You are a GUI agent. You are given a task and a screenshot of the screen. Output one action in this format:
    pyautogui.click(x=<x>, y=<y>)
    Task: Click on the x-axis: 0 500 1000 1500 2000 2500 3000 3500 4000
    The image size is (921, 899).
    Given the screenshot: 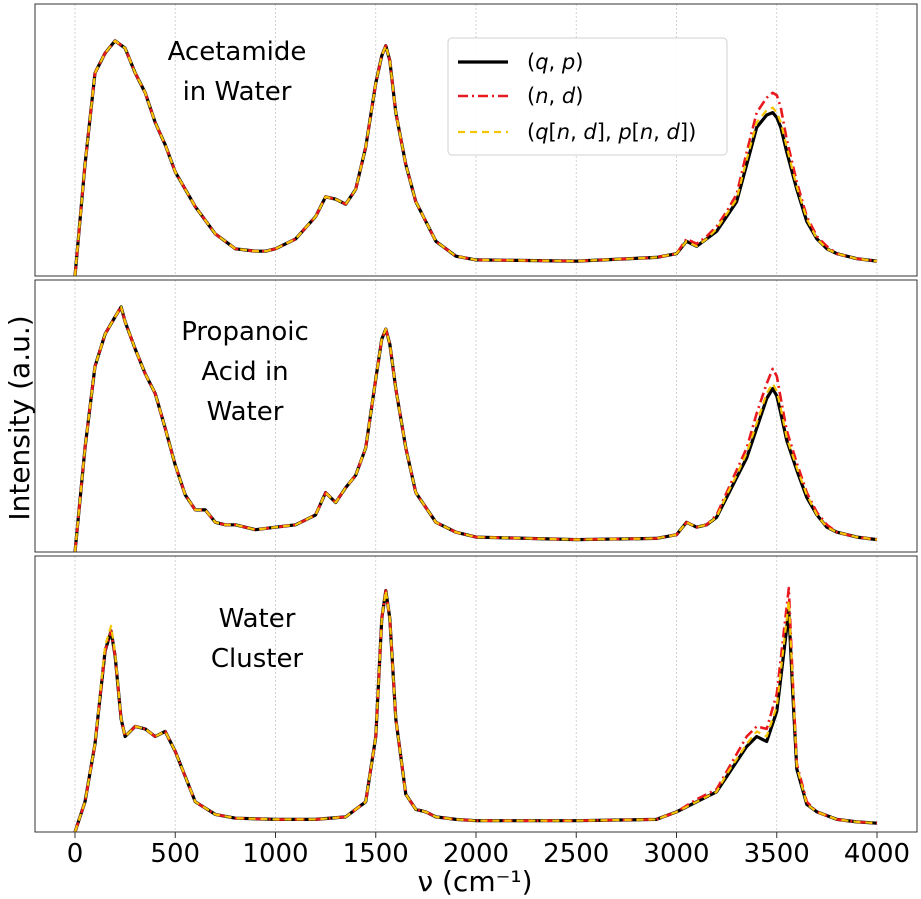 What is the action you would take?
    pyautogui.click(x=488, y=850)
    